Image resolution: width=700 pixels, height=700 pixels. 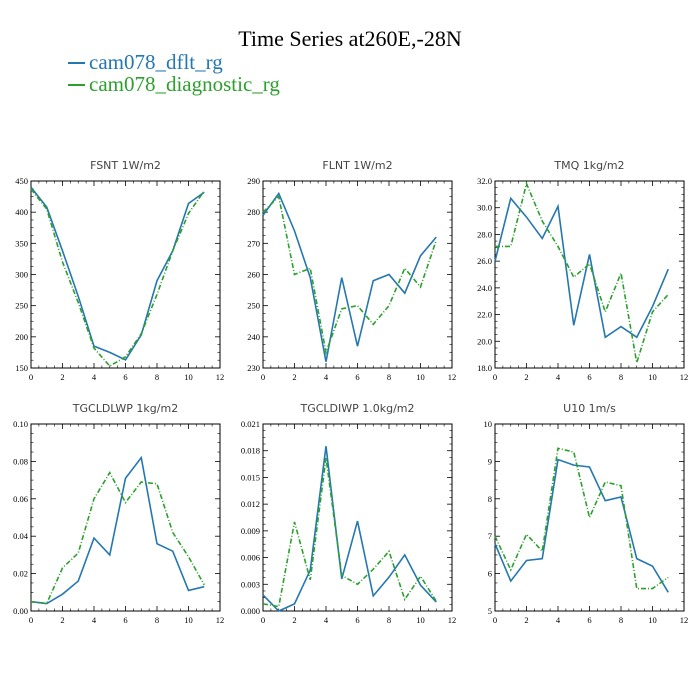 What do you see at coordinates (356, 408) in the screenshot?
I see `panel-title: TGCLDIWP 1.0kg/m2` at bounding box center [356, 408].